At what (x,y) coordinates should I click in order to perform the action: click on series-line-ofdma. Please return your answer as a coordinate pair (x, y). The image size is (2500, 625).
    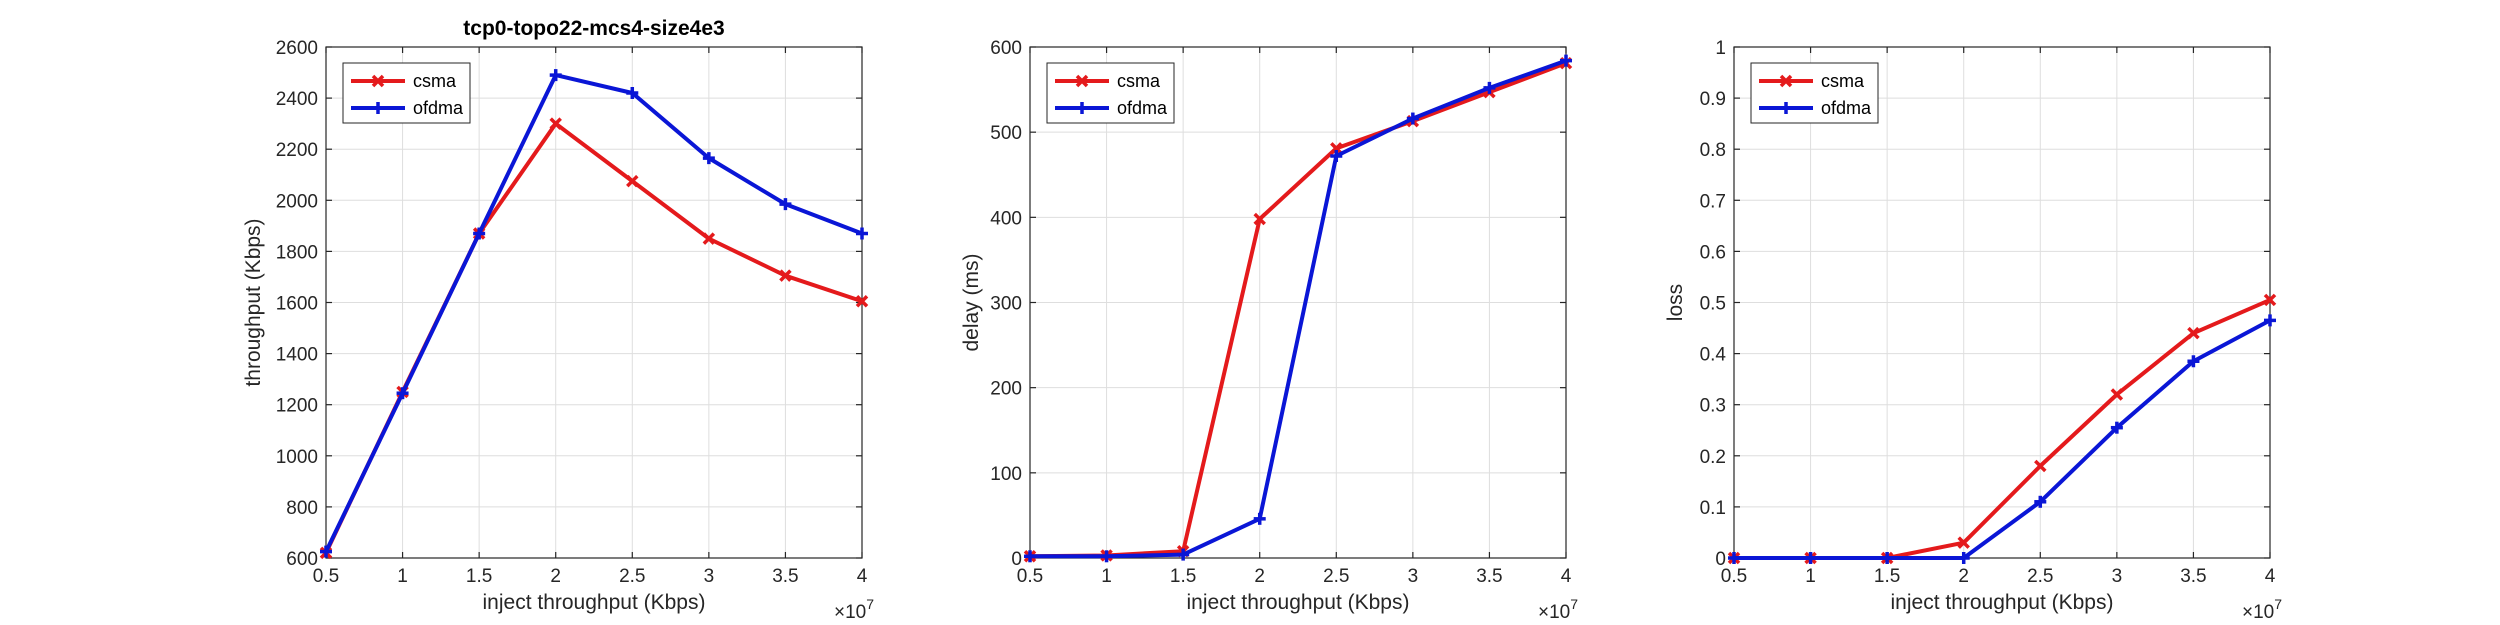
    Looking at the image, I should click on (2002, 439).